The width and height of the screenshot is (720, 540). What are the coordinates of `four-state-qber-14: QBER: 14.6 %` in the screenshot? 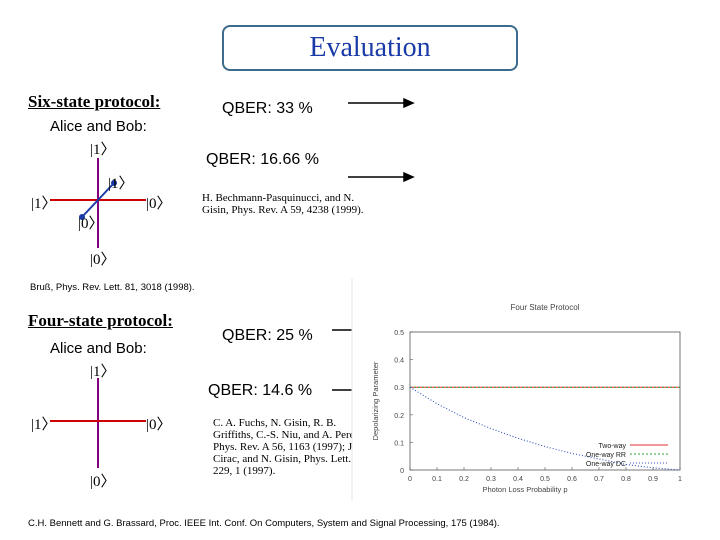 It's located at (260, 390).